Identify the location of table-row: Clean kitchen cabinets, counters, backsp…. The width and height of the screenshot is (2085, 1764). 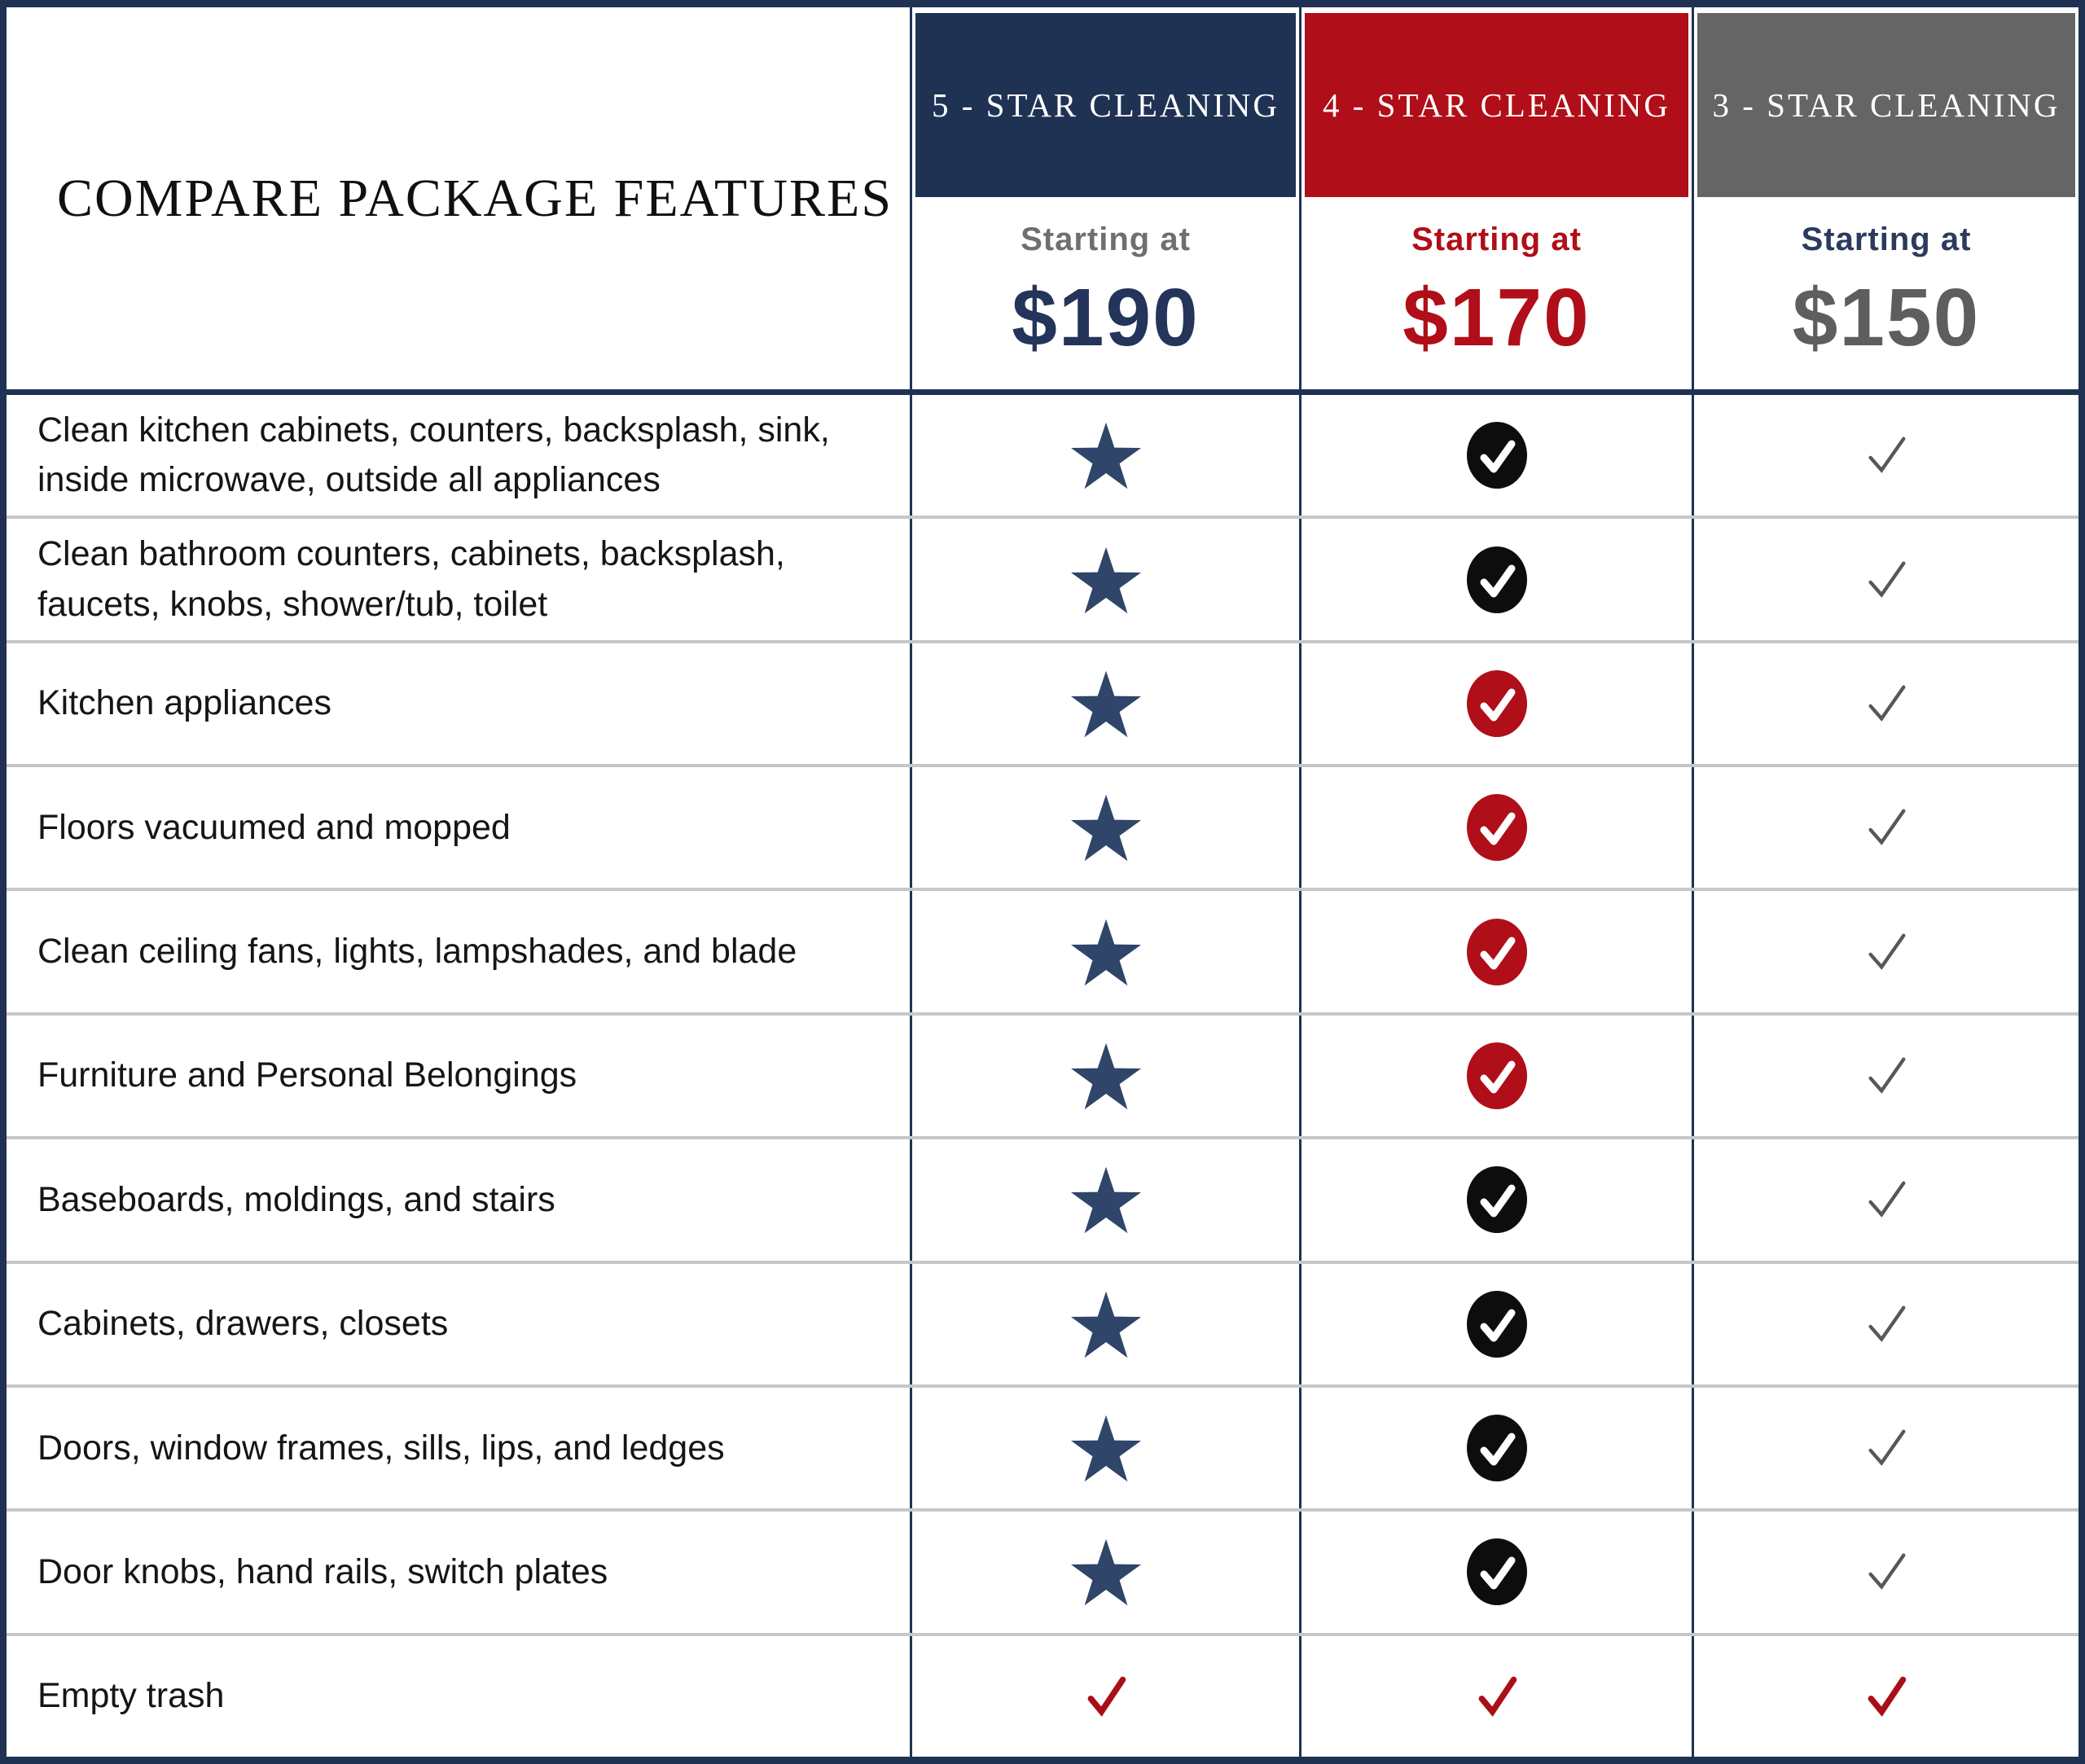
(1042, 455).